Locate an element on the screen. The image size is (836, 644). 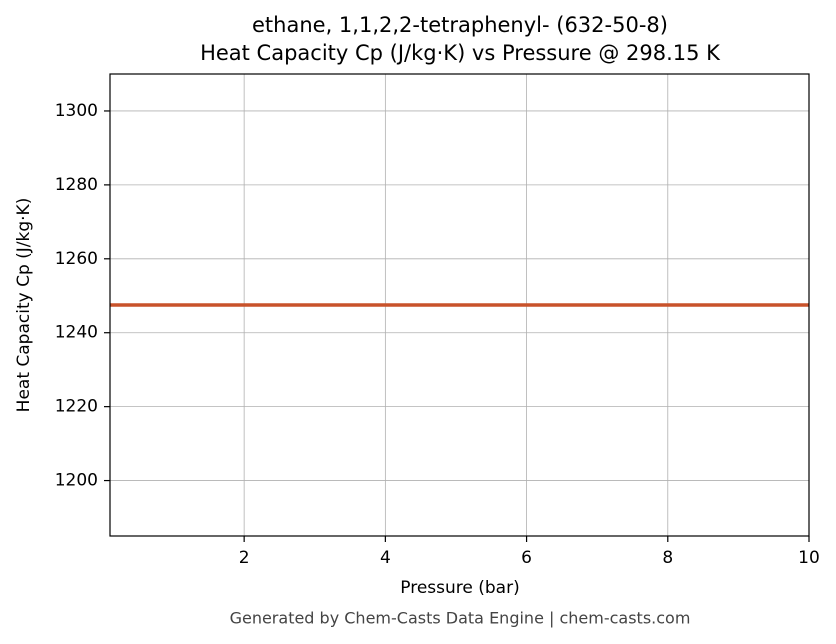
y-tick-label: 1300 is located at coordinates (76, 111).